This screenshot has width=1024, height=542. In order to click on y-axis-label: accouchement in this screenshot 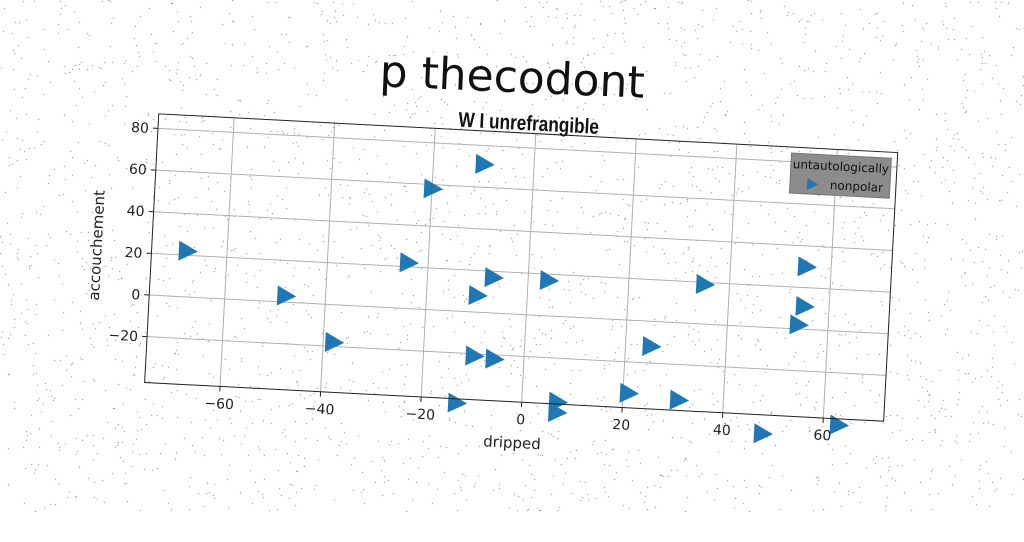, I will do `click(97, 244)`.